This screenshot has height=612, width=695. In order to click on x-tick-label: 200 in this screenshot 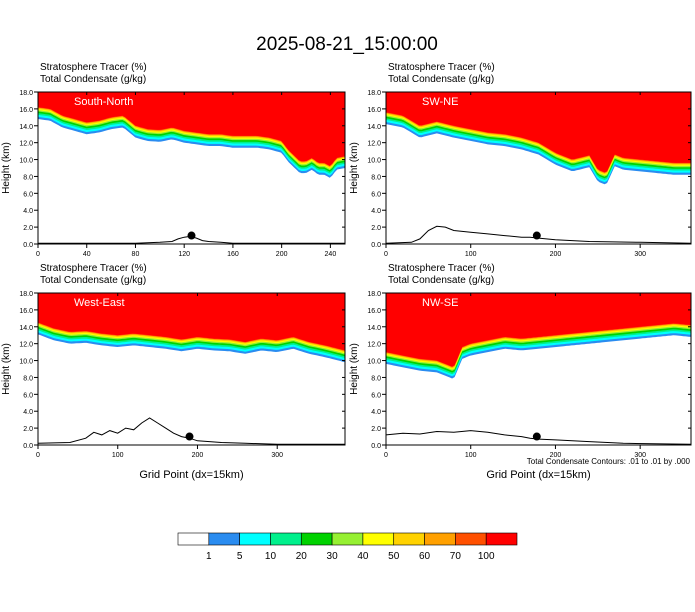, I will do `click(282, 254)`.